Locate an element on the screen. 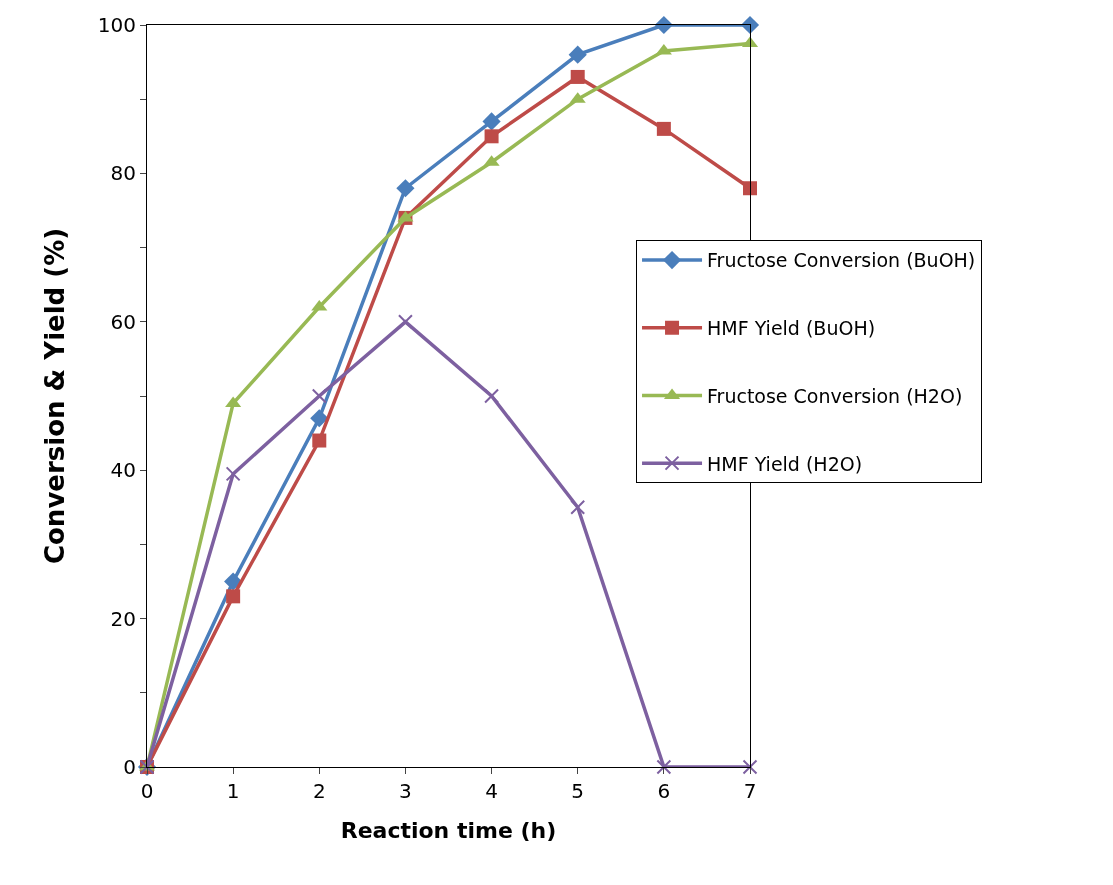 Image resolution: width=1113 pixels, height=885 pixels. x-tick-label: 7 is located at coordinates (750, 791).